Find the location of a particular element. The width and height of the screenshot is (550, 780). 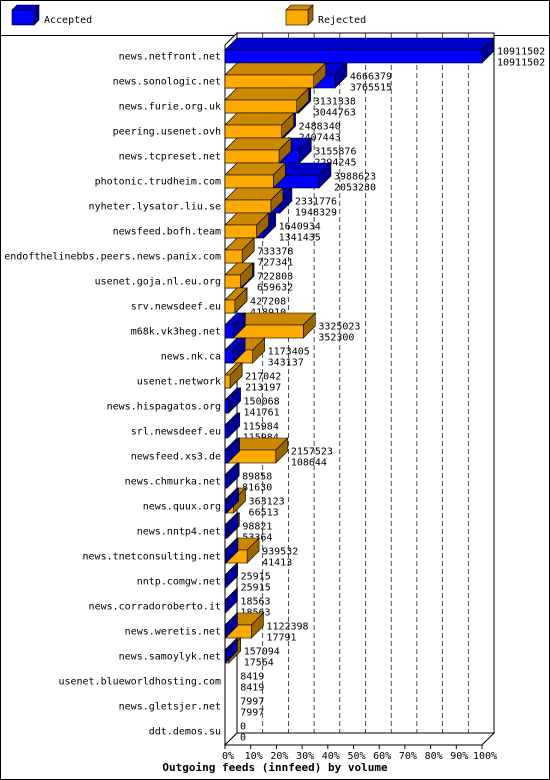

value-label-top: 10911502 is located at coordinates (521, 52).